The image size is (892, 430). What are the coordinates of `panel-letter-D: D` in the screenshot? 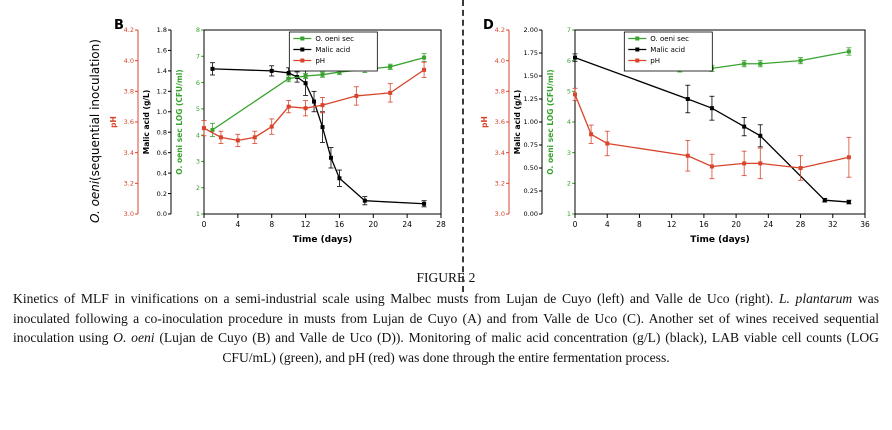 It's located at (488, 25).